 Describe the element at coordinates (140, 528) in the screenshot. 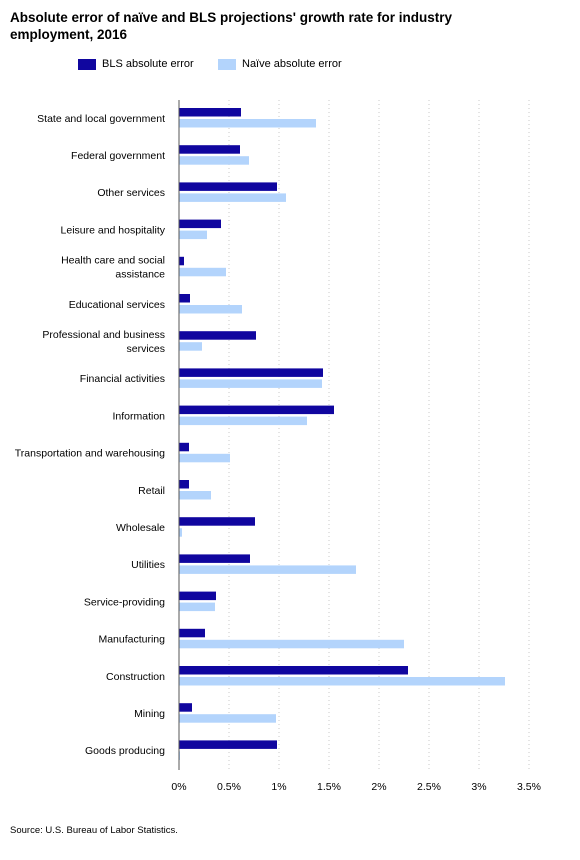

I see `category-label: Wholesale` at that location.